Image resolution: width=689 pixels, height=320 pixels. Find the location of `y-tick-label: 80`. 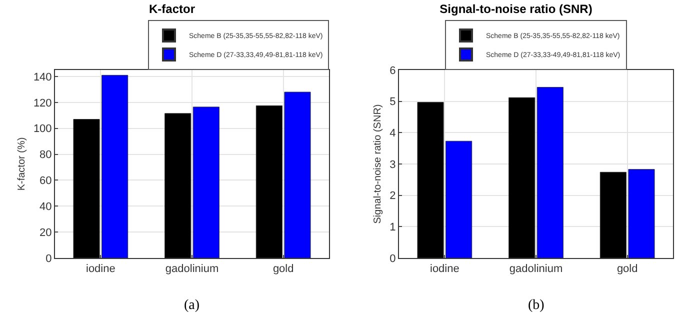

y-tick-label: 80 is located at coordinates (46, 155).